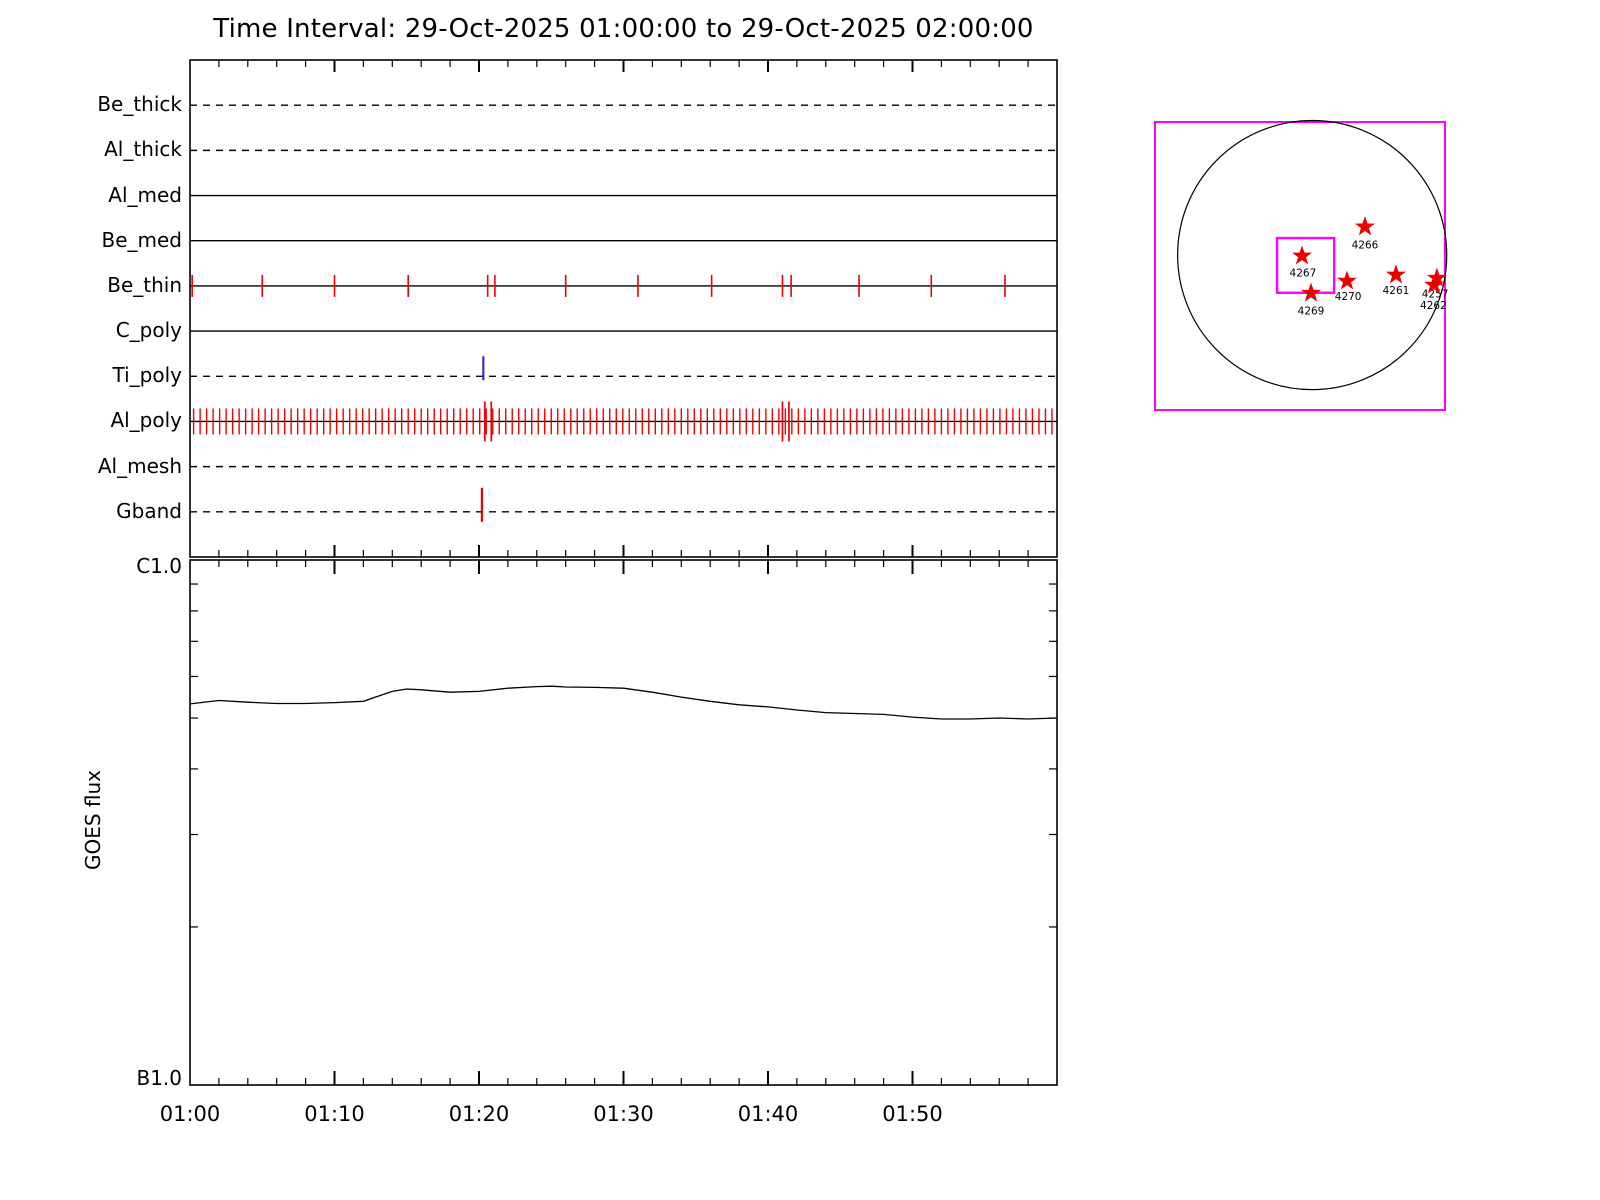 This screenshot has width=1600, height=1200. Describe the element at coordinates (1311, 311) in the screenshot. I see `active-region-label-4269: 4269` at that location.